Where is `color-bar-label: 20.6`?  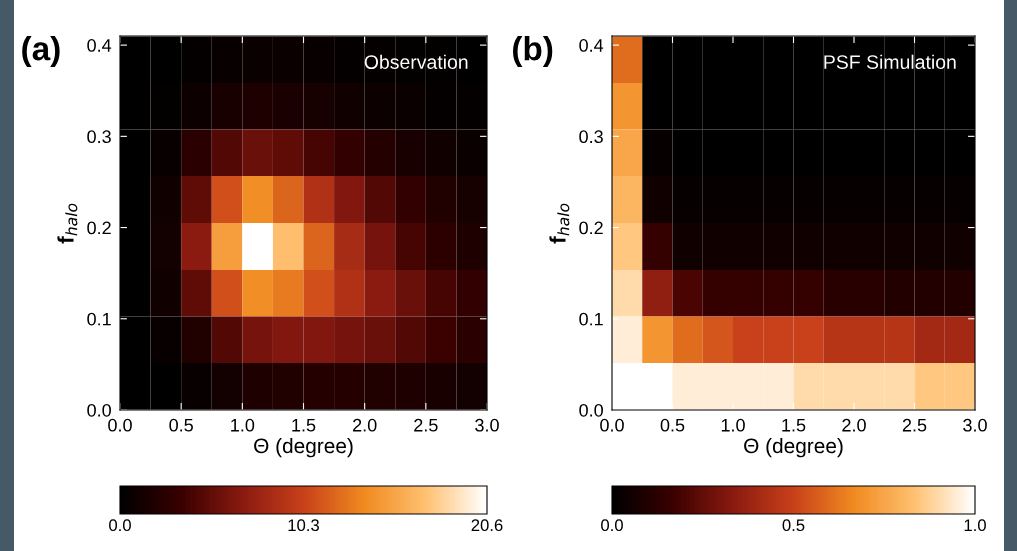 color-bar-label: 20.6 is located at coordinates (487, 525).